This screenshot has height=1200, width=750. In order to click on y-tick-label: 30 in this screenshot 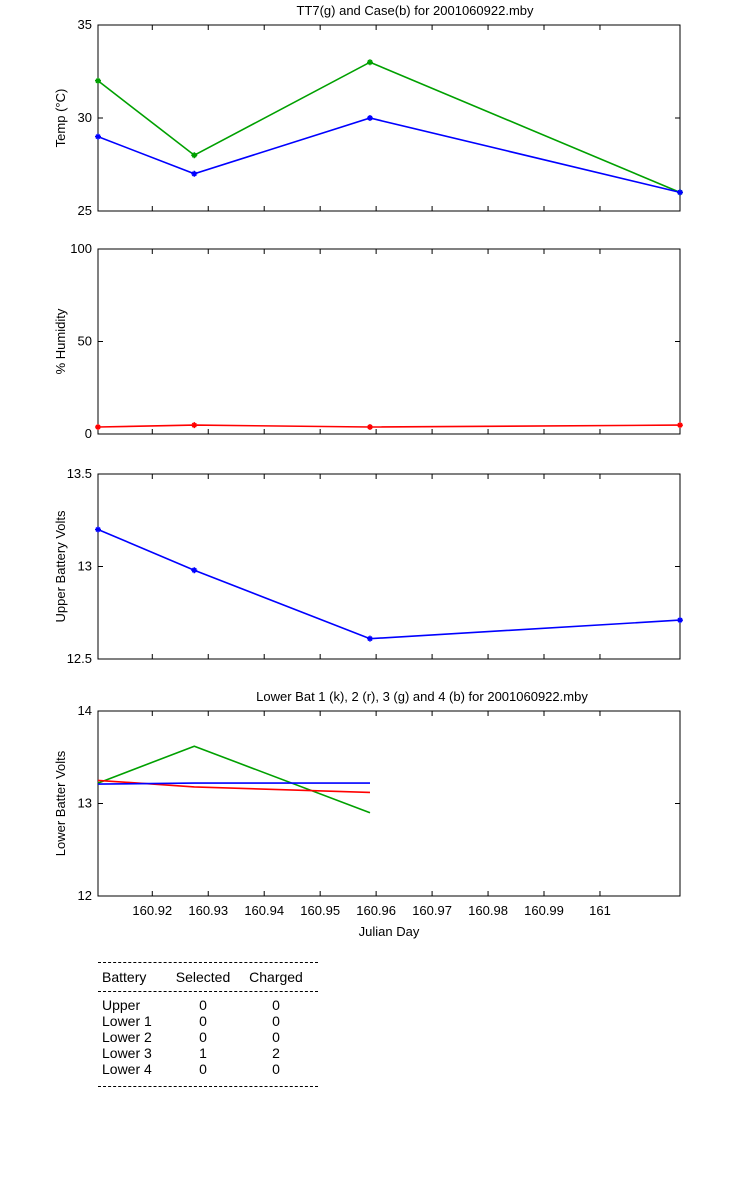, I will do `click(85, 117)`.